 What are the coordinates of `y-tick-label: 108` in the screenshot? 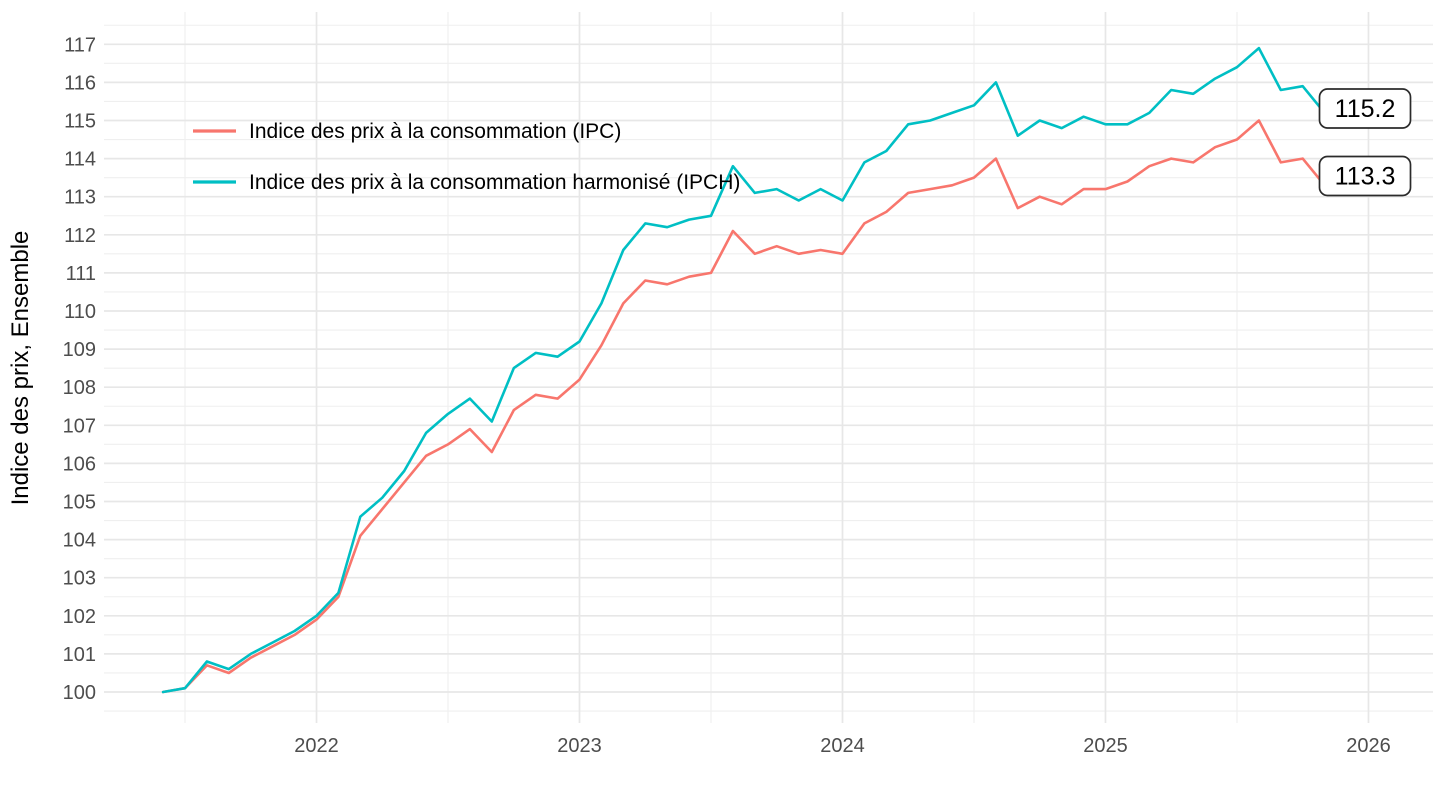 It's located at (79, 388).